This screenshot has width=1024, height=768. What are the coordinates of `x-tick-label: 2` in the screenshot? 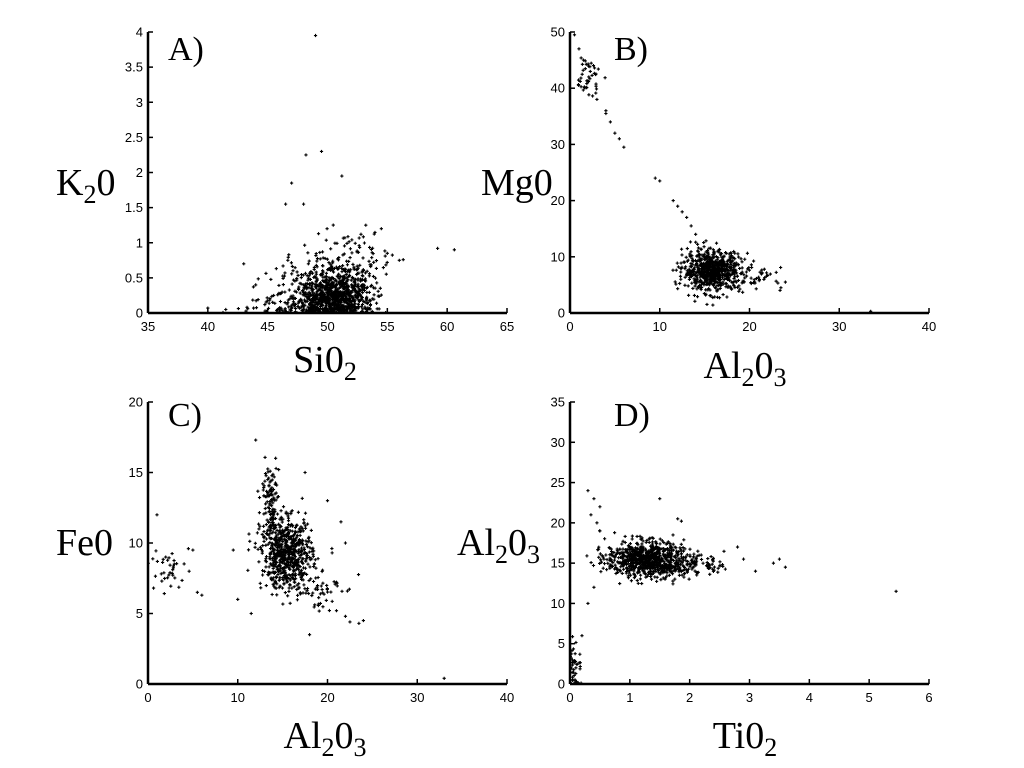 It's located at (689, 697).